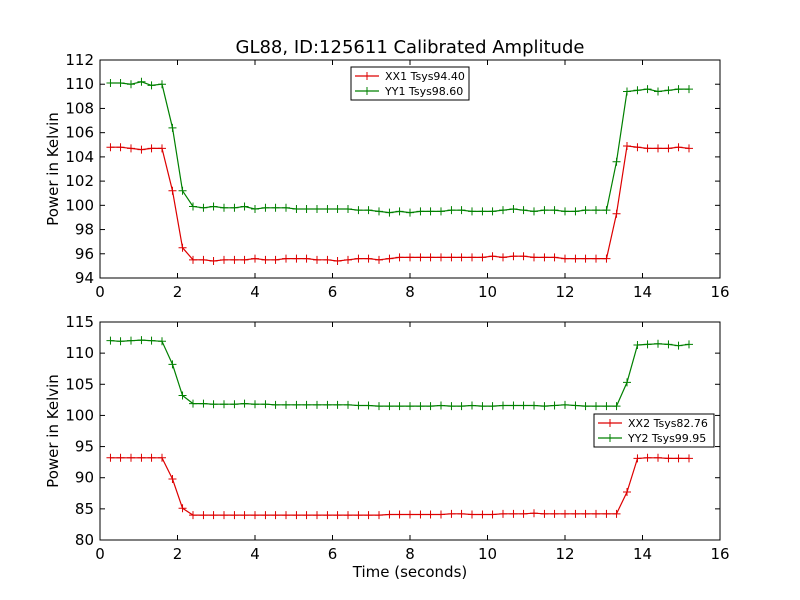  Describe the element at coordinates (410, 572) in the screenshot. I see `x-axis-label: Time (seconds)` at that location.